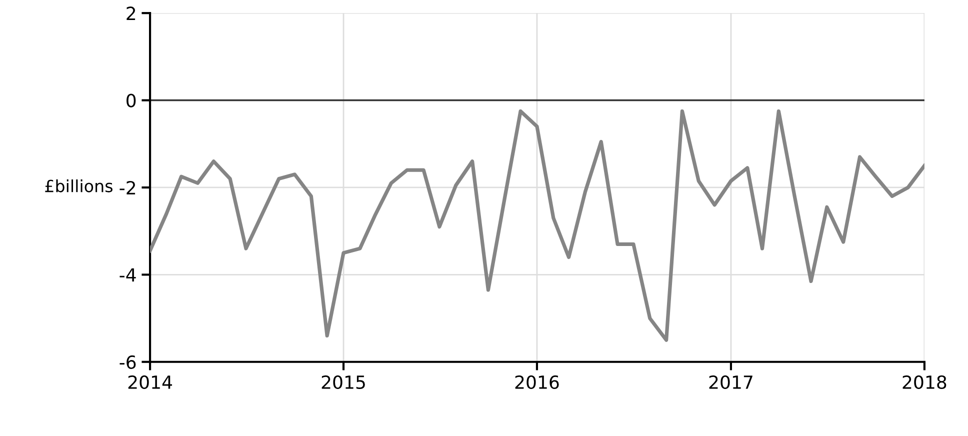 This screenshot has width=968, height=436. What do you see at coordinates (128, 275) in the screenshot?
I see `y-tick-label: -4` at bounding box center [128, 275].